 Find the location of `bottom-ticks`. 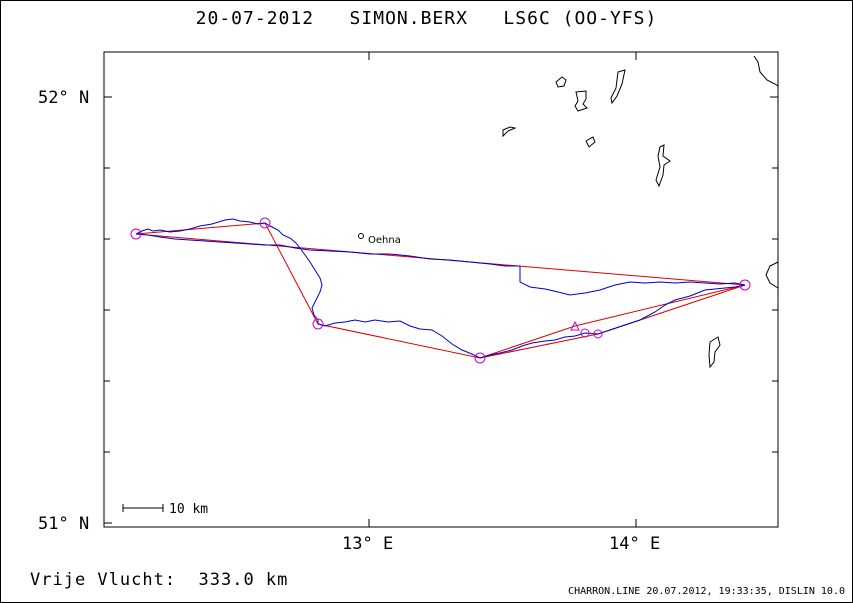

bottom-ticks is located at coordinates (502, 523).